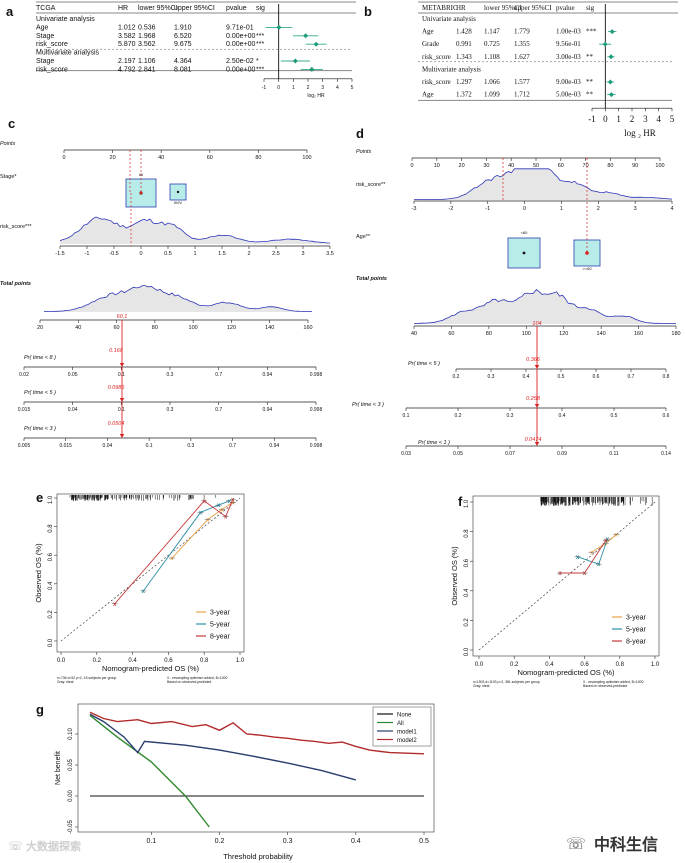  Describe the element at coordinates (536, 451) in the screenshot. I see `prob-axis: 0.03 0.05 0.07 0.09 0.11 0.14` at that location.